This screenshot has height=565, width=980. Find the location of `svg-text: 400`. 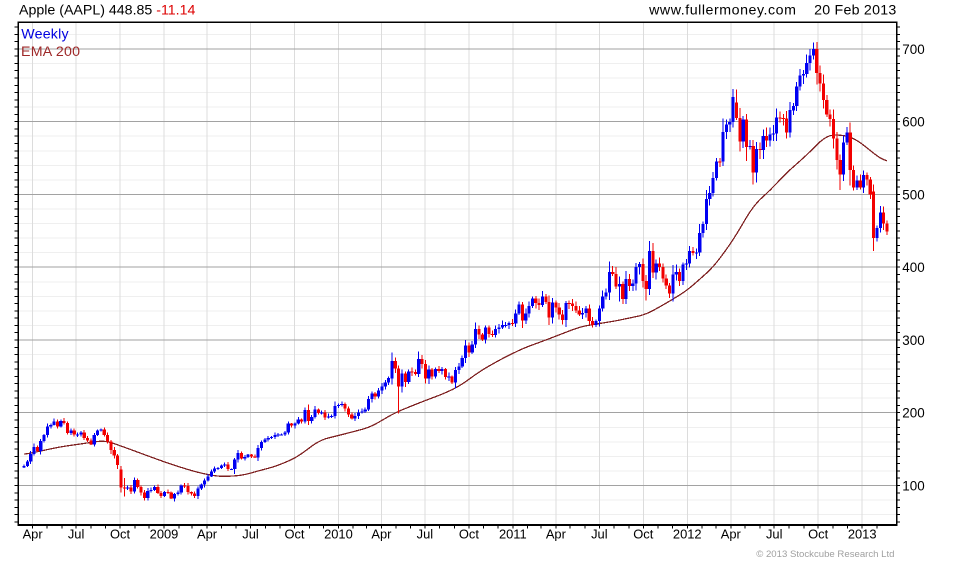

svg-text: 400 is located at coordinates (913, 267).